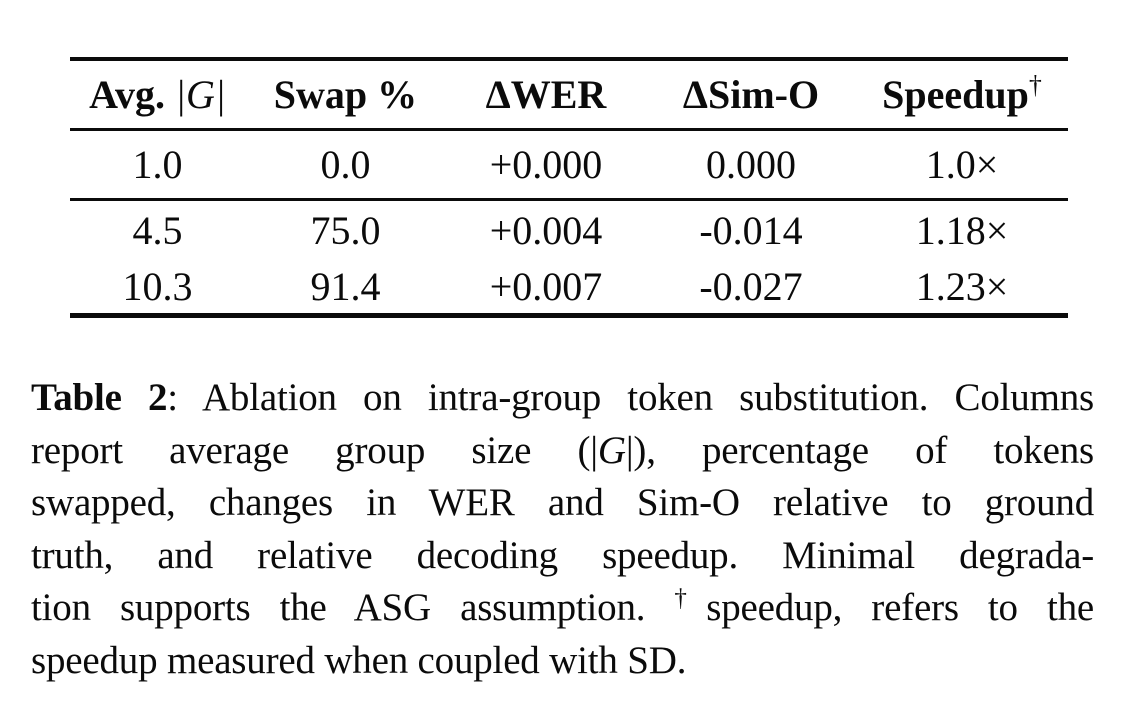 The width and height of the screenshot is (1138, 720). I want to click on table-row: 10.3 91.4 +0.007 -0.027 1.23×, so click(569, 288).